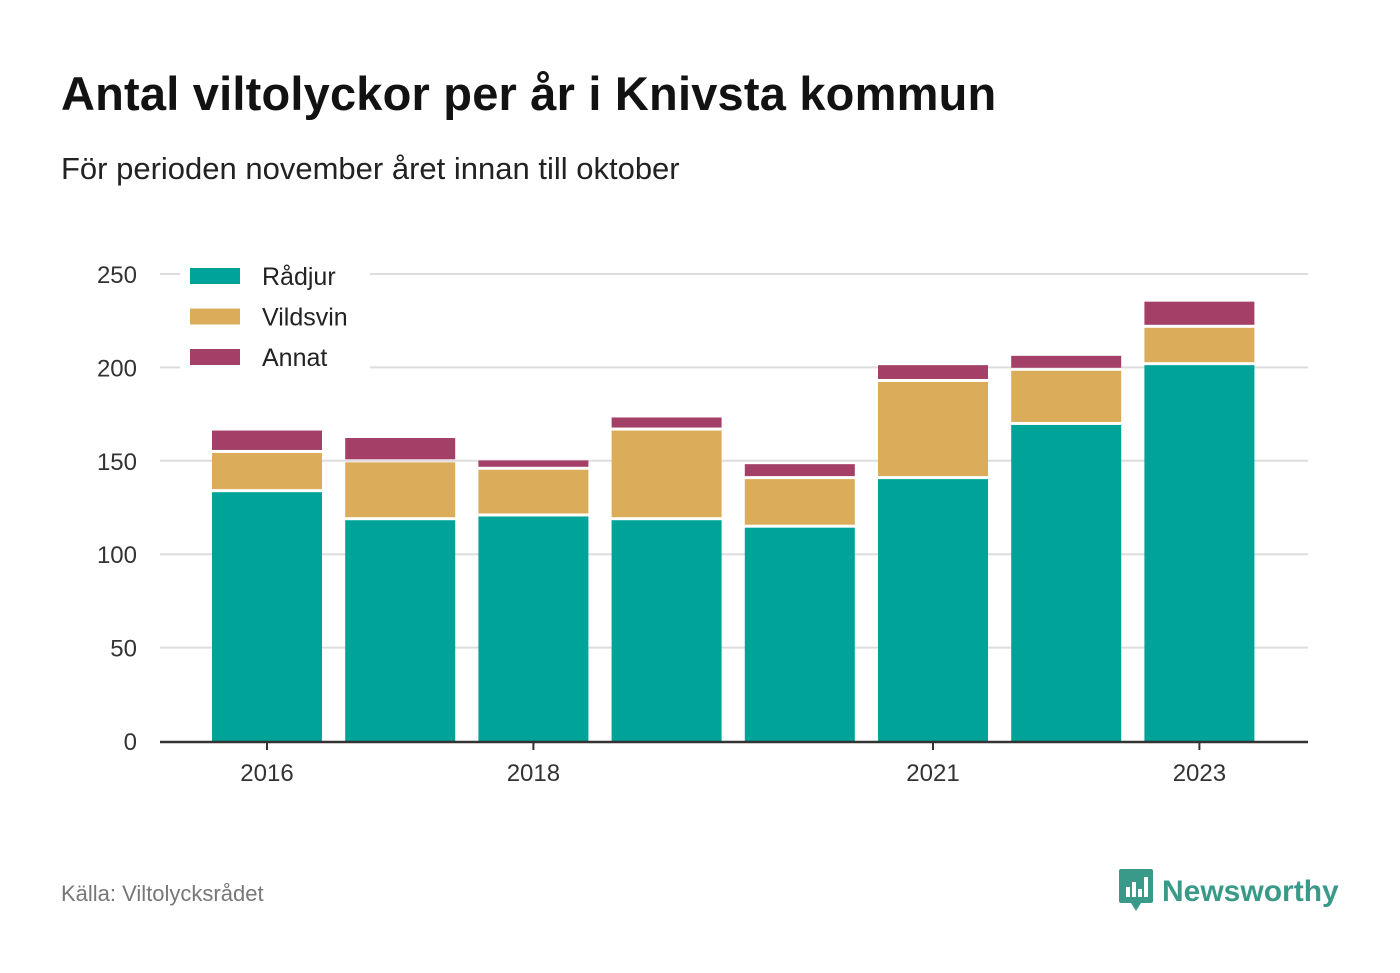 Image resolution: width=1400 pixels, height=973 pixels. What do you see at coordinates (117, 555) in the screenshot?
I see `y-tick-label: 100` at bounding box center [117, 555].